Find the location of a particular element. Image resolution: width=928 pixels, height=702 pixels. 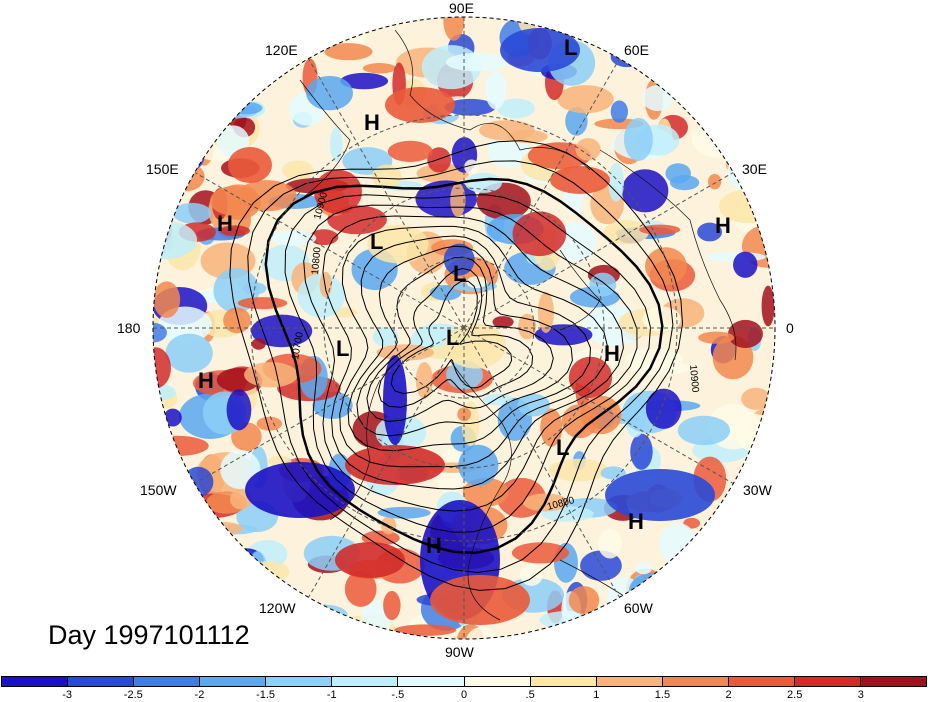

contour-value-label: 10900 is located at coordinates (693, 378).